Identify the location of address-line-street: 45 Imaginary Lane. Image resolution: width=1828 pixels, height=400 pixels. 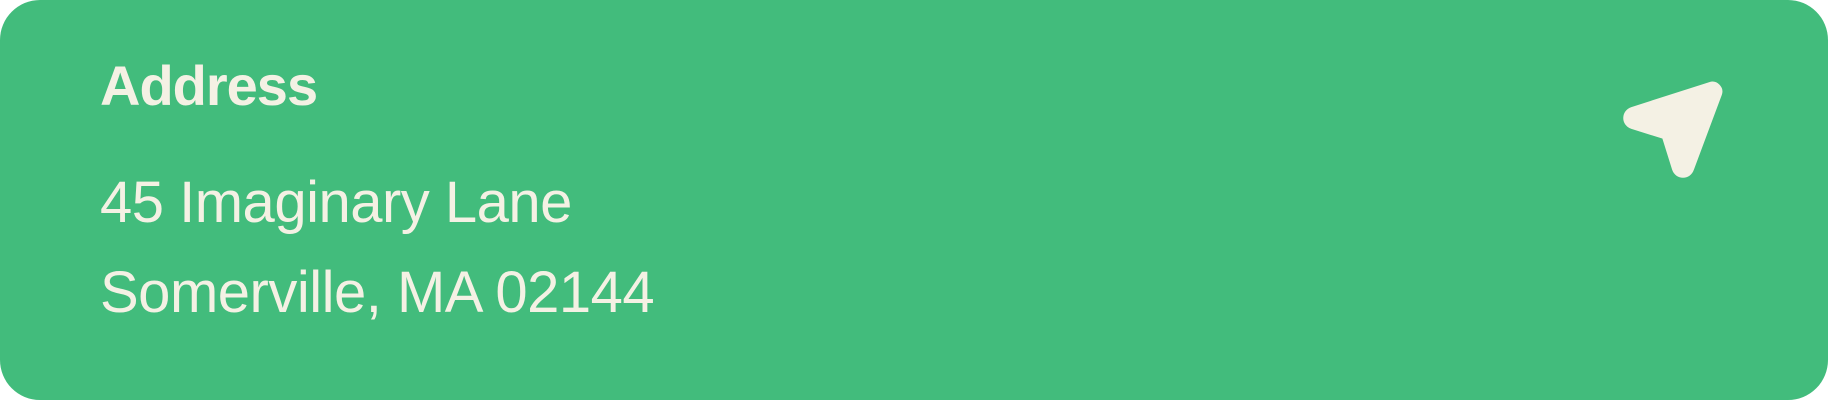
(336, 202).